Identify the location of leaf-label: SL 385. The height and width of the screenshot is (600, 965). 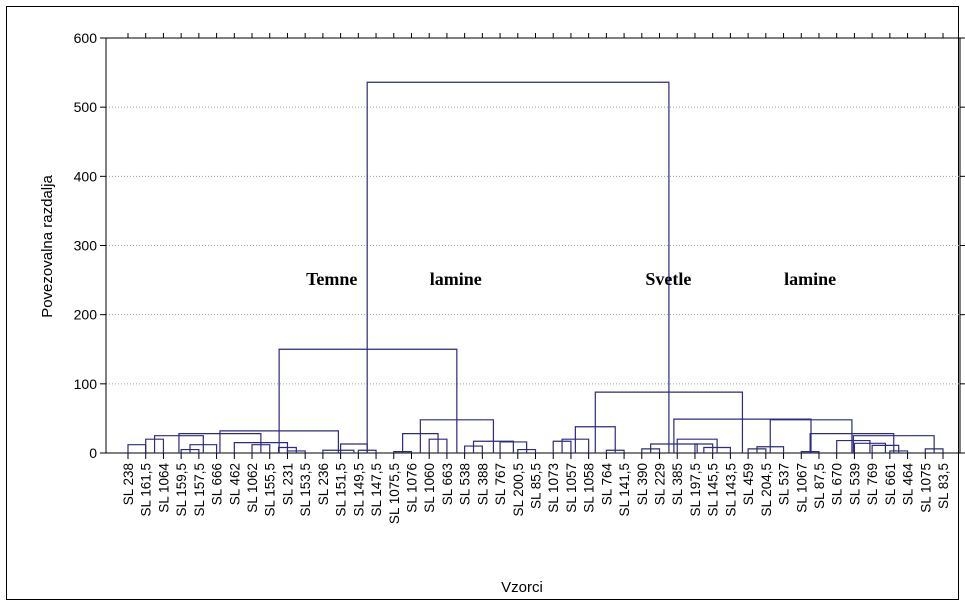
(677, 484).